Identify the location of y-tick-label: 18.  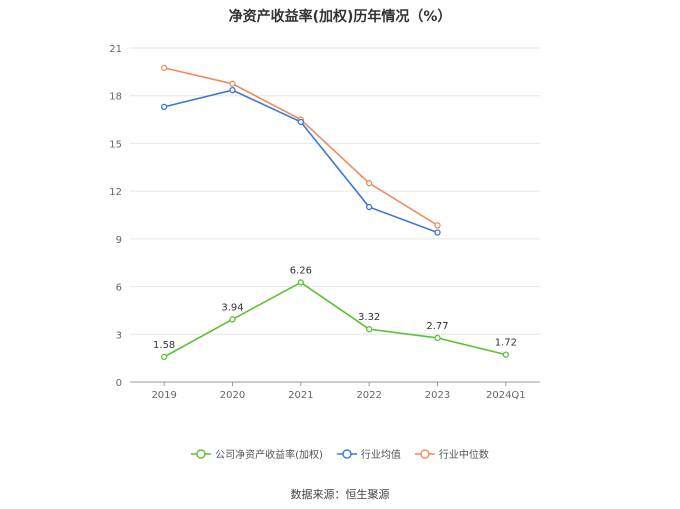
(115, 97).